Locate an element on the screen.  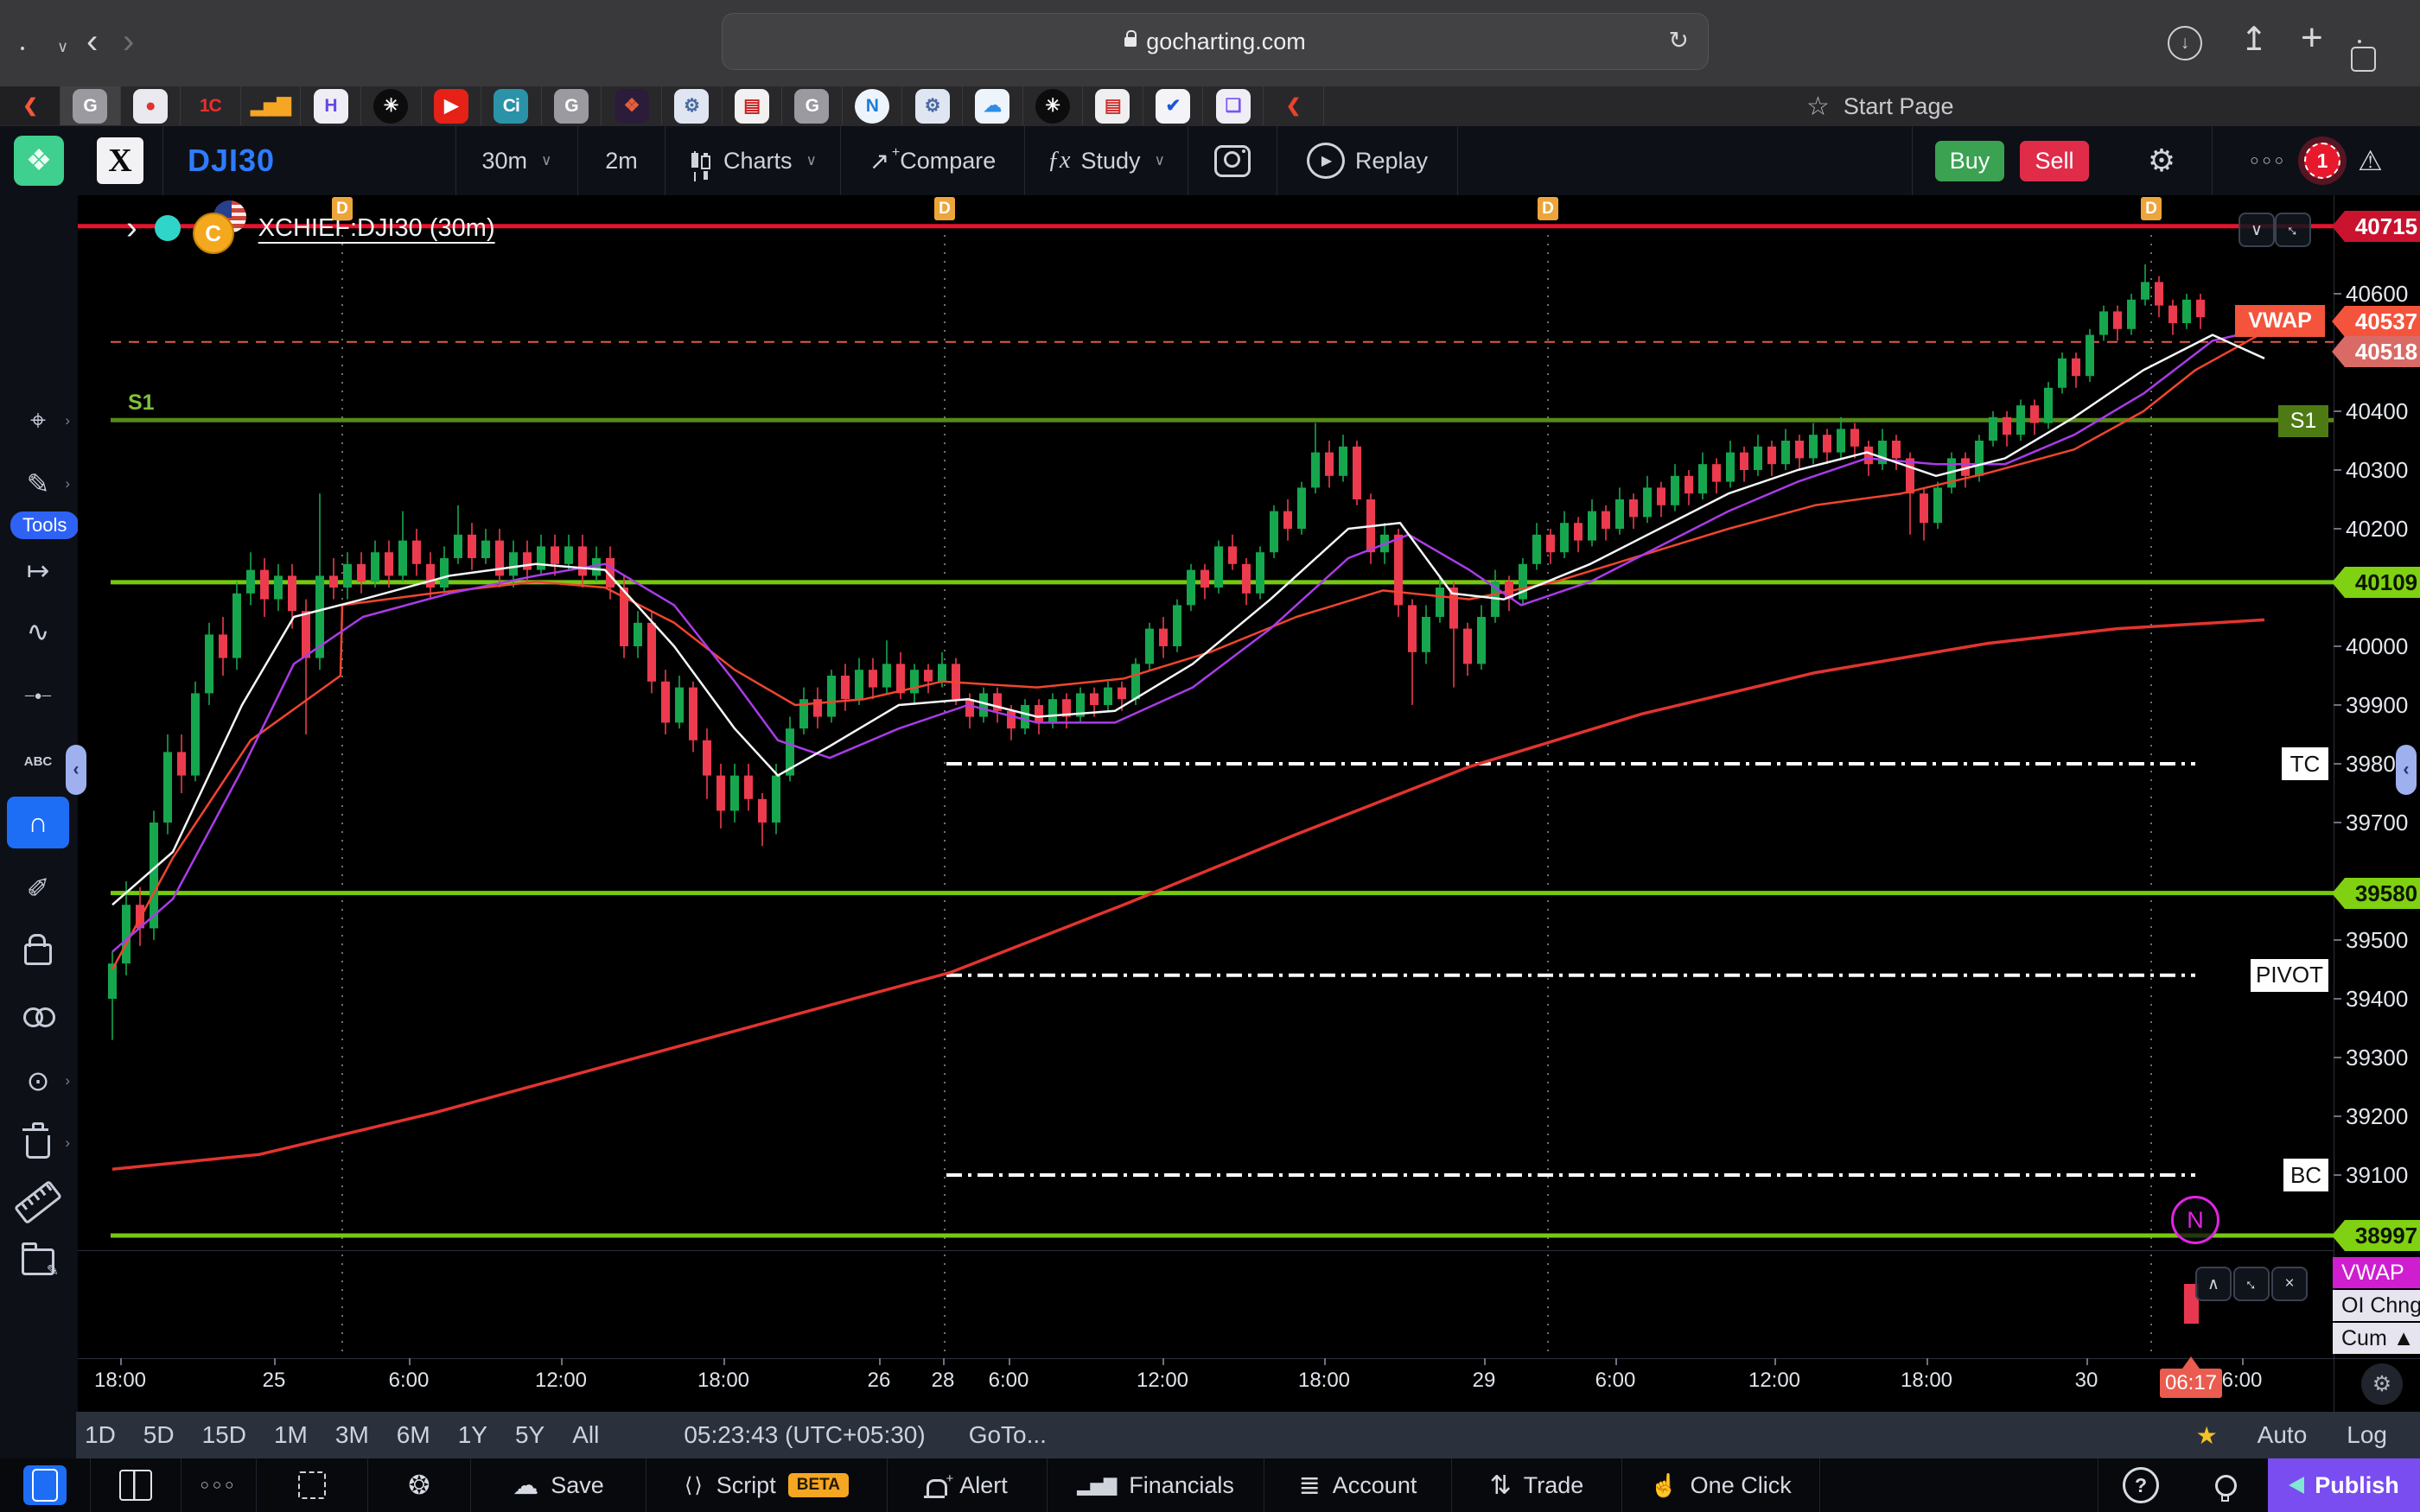
hline-tool: ─●─ is located at coordinates (38, 695).